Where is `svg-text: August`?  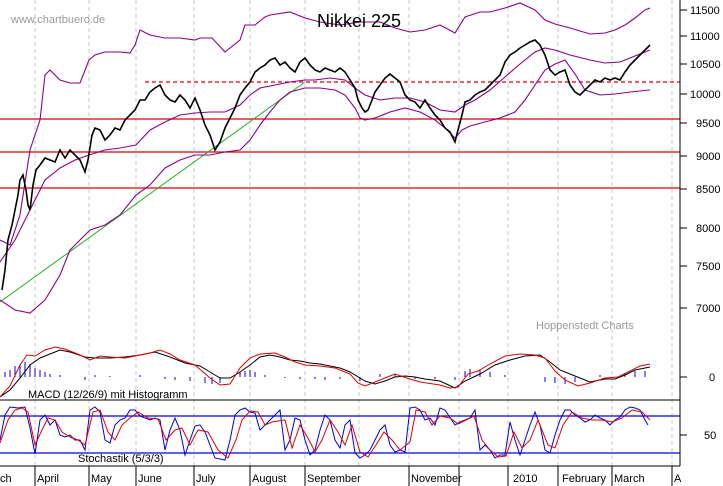
svg-text: August is located at coordinates (269, 479).